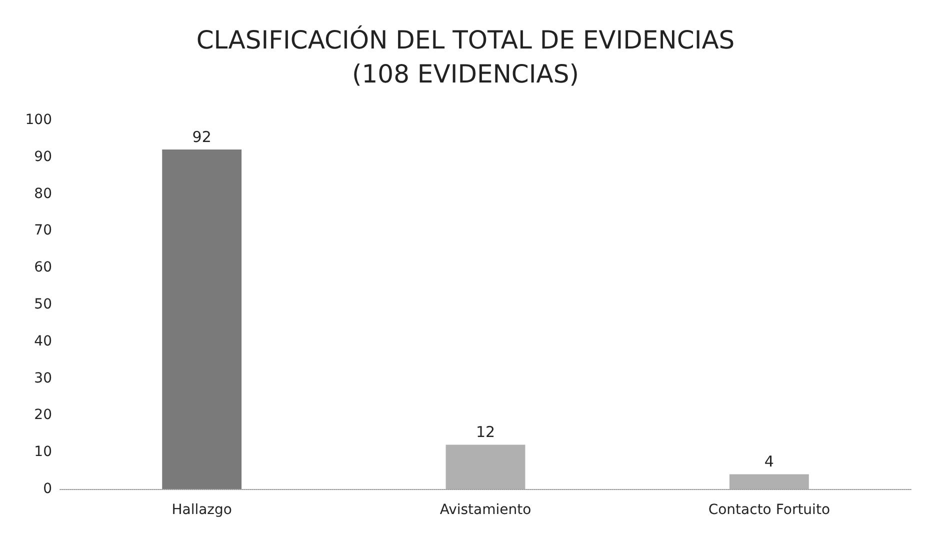 Image resolution: width=931 pixels, height=549 pixels. What do you see at coordinates (202, 137) in the screenshot?
I see `data-label: 92` at bounding box center [202, 137].